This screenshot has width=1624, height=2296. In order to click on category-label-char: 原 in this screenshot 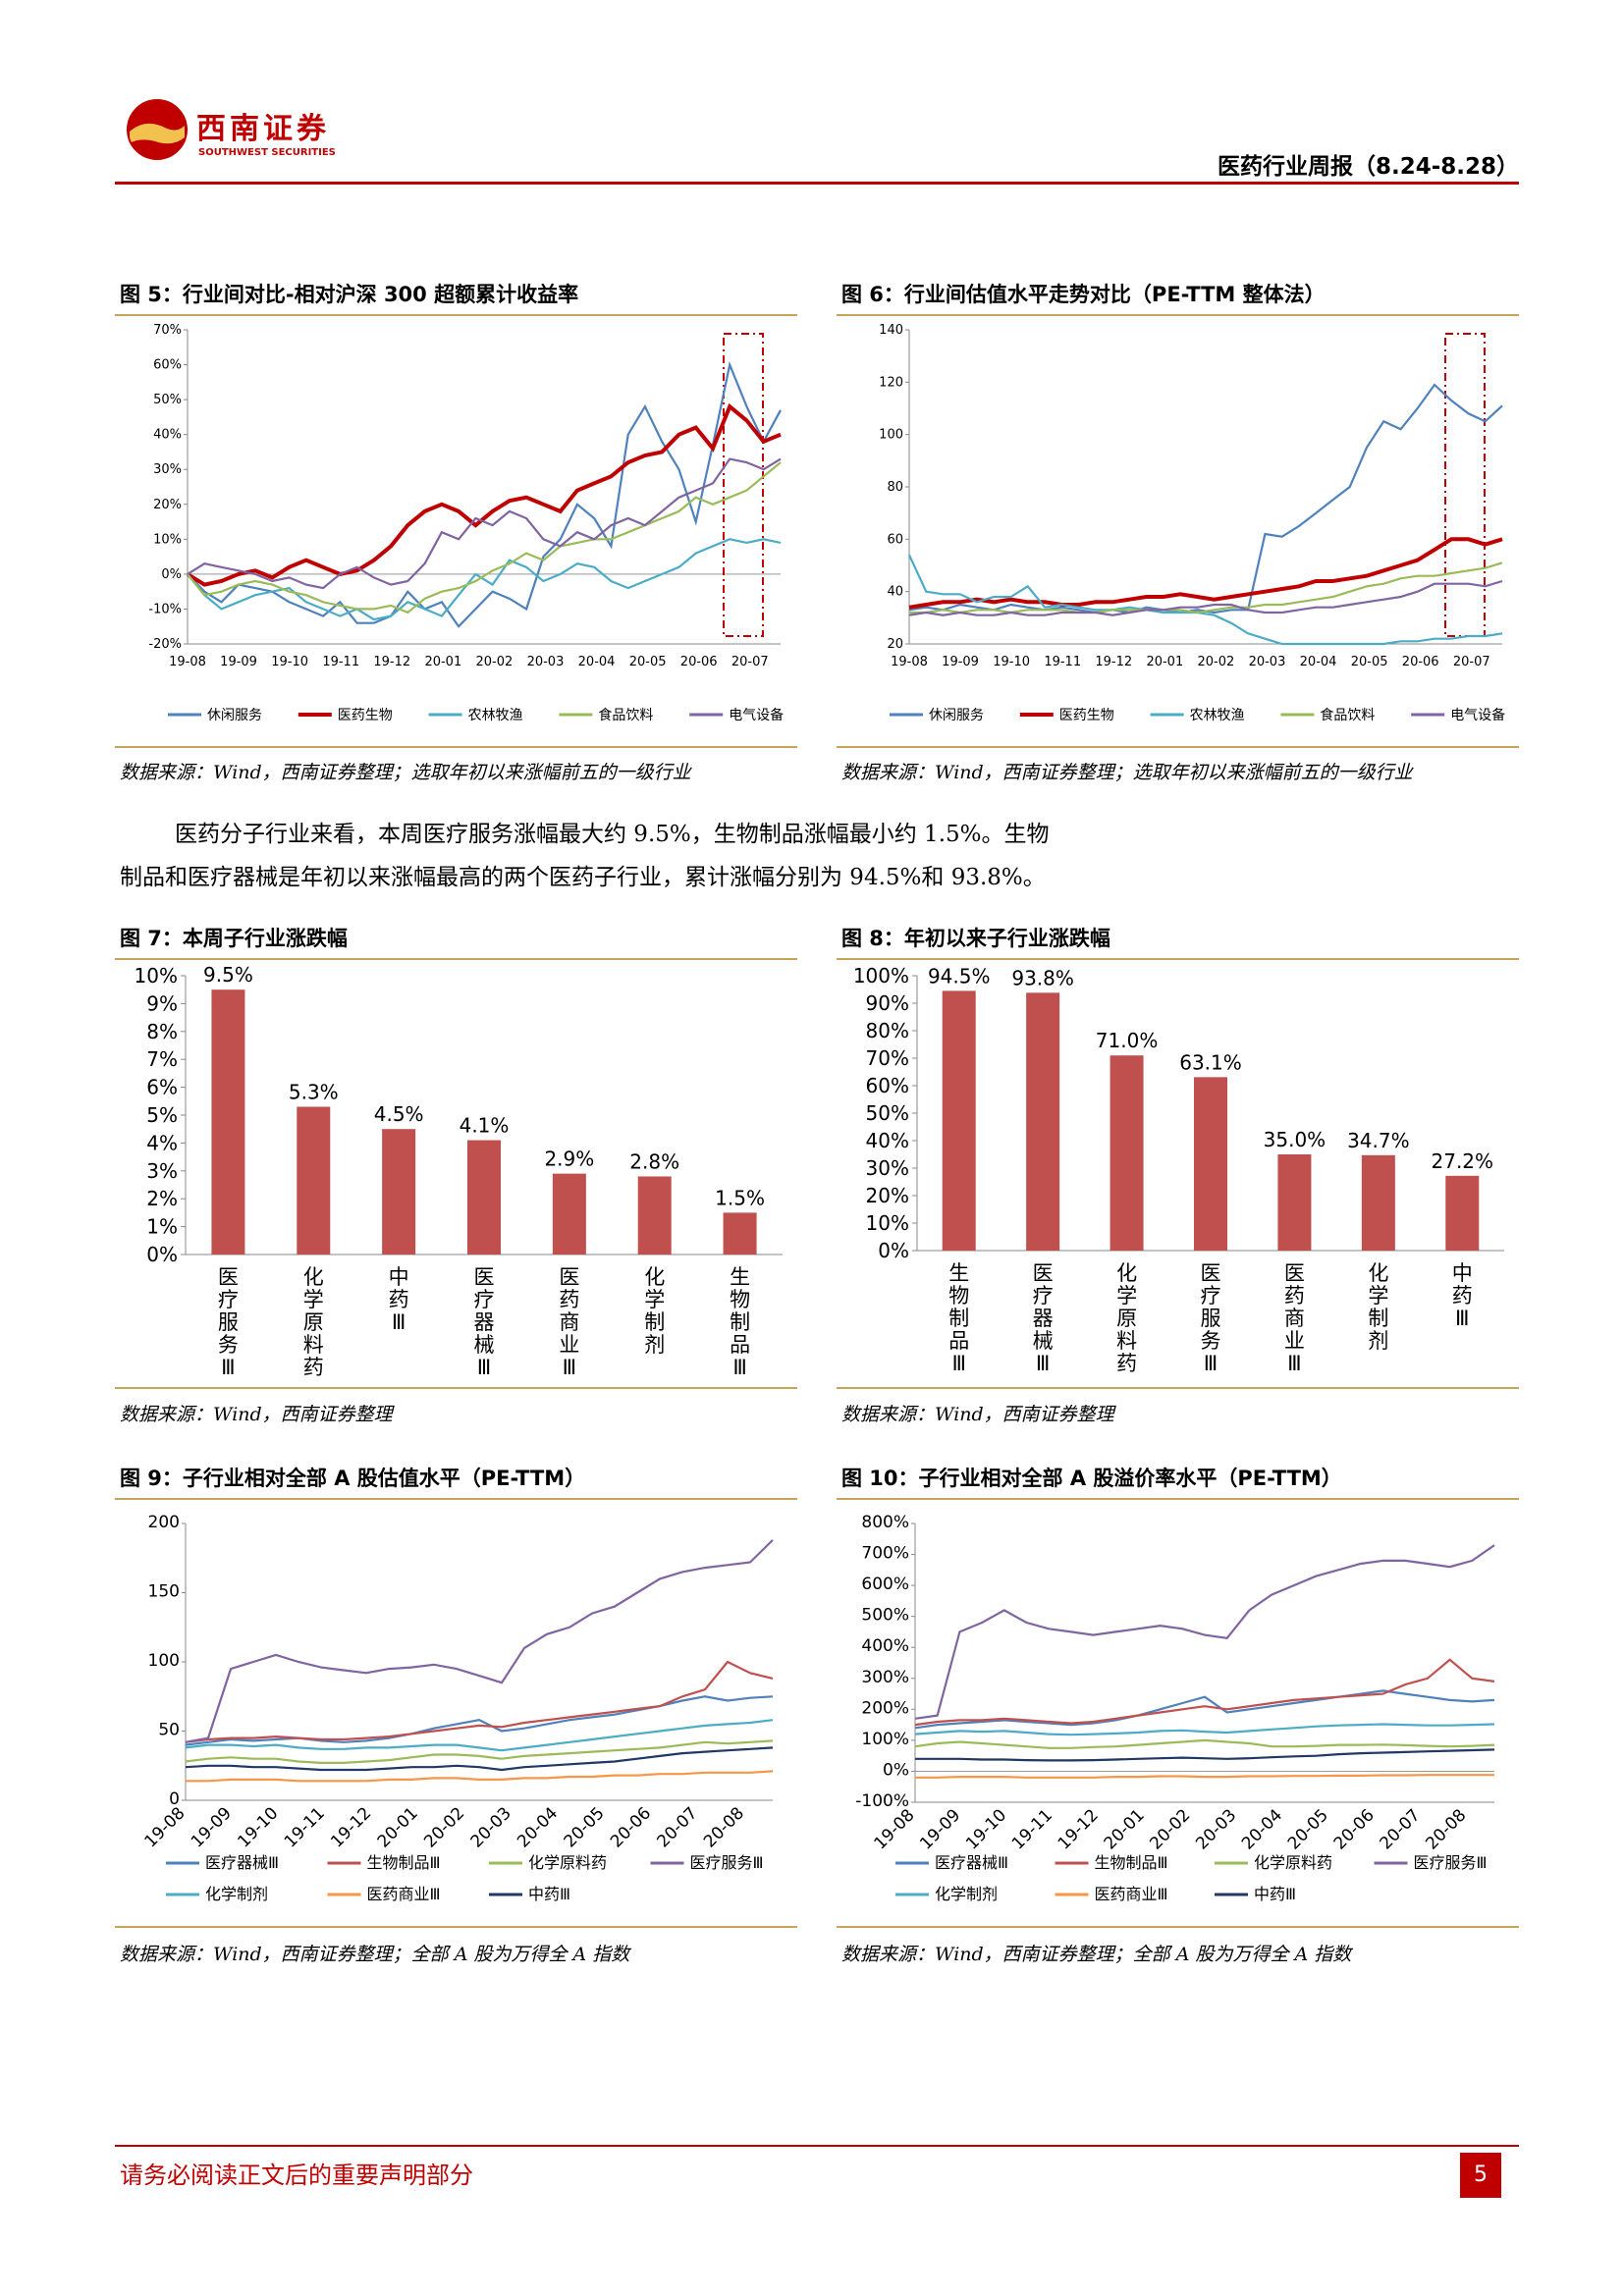, I will do `click(313, 1322)`.